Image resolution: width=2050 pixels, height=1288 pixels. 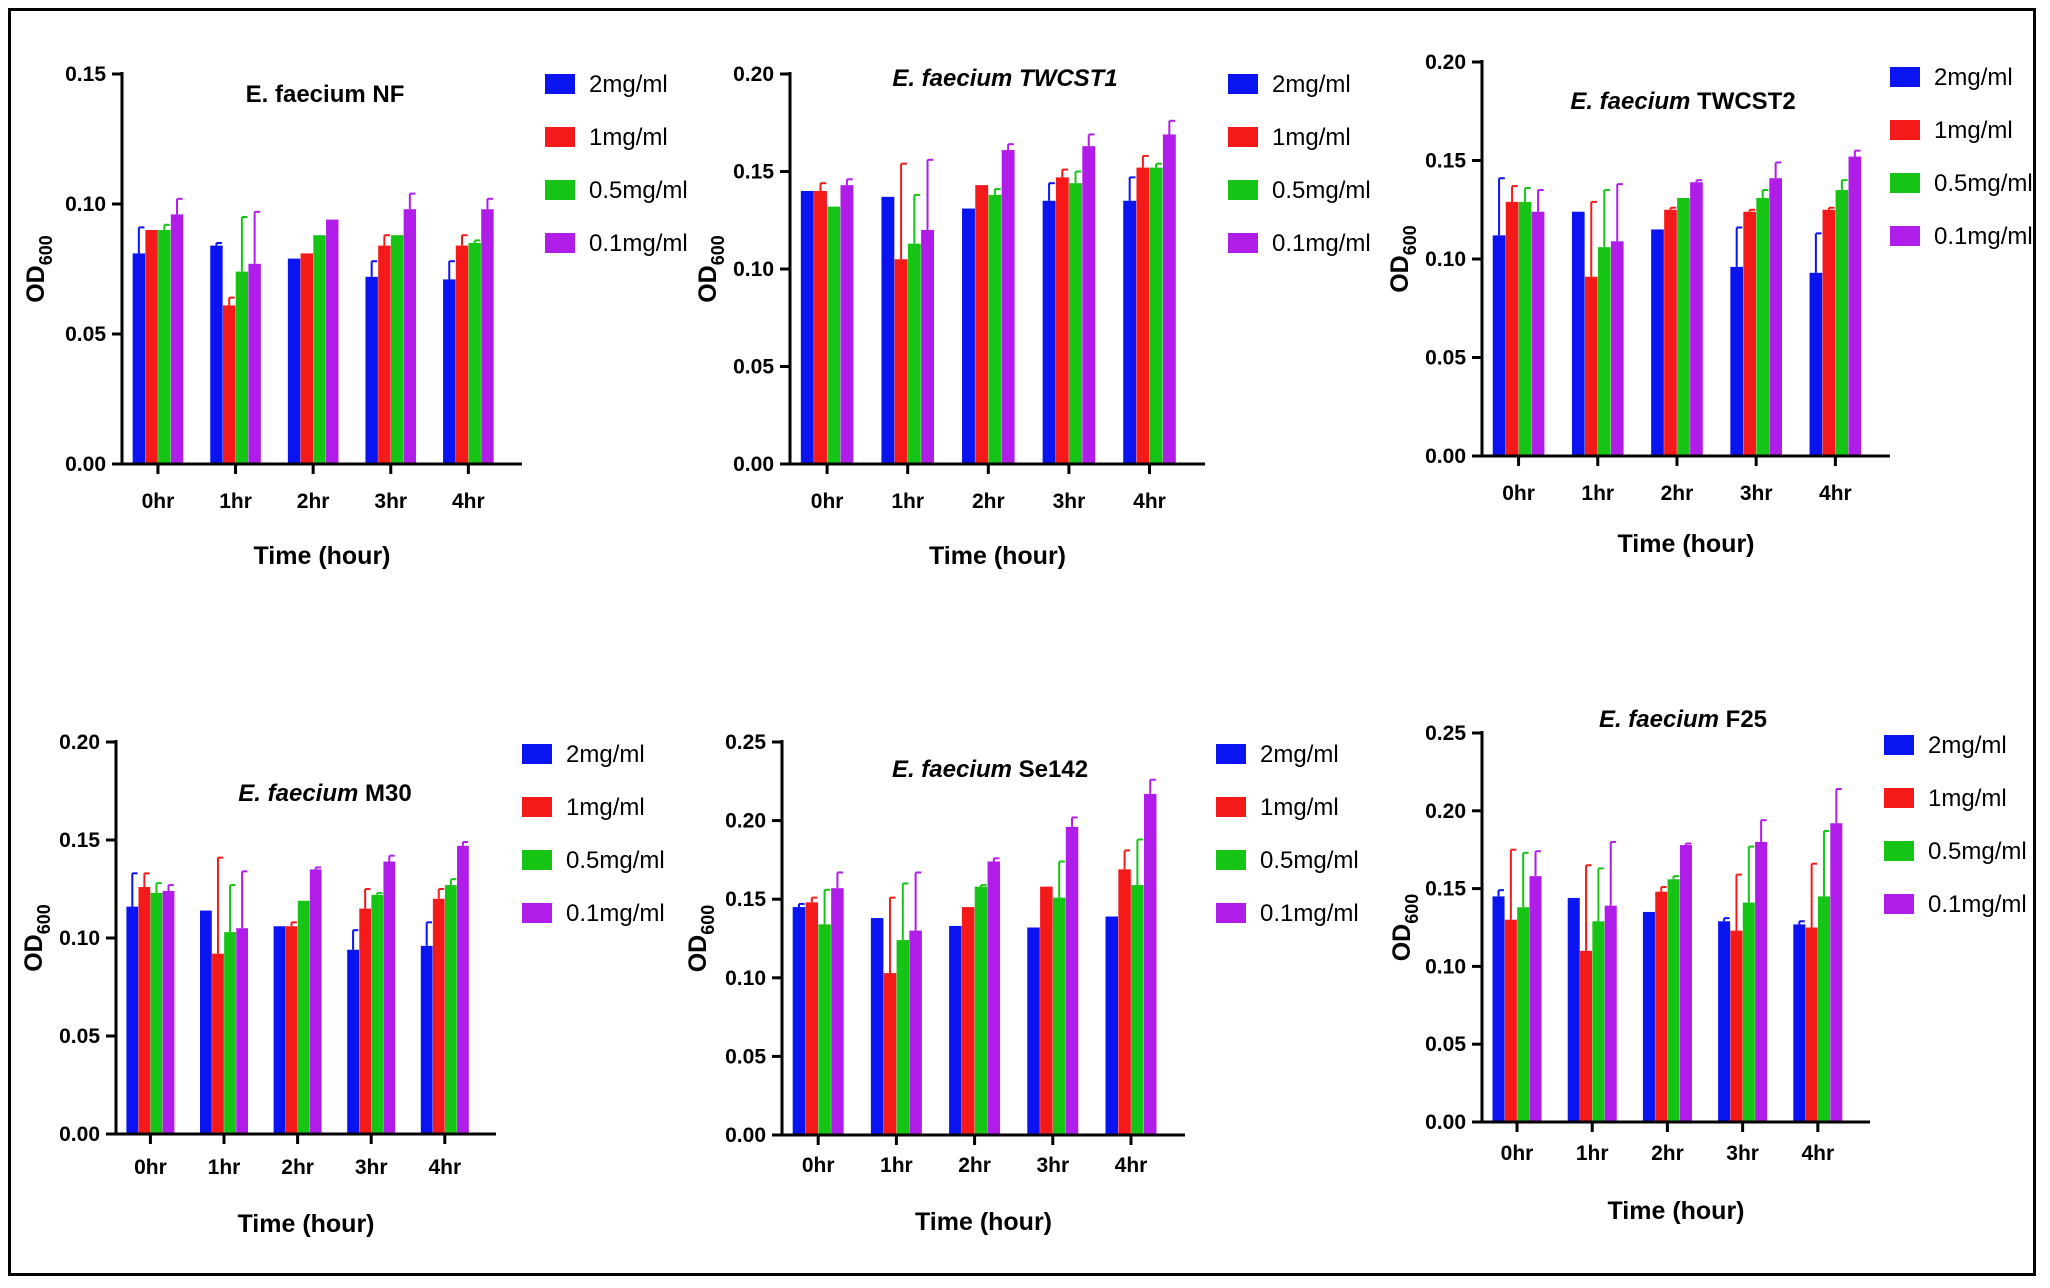 What do you see at coordinates (1630, 101) in the screenshot?
I see `chart-title-italic: E. faecium` at bounding box center [1630, 101].